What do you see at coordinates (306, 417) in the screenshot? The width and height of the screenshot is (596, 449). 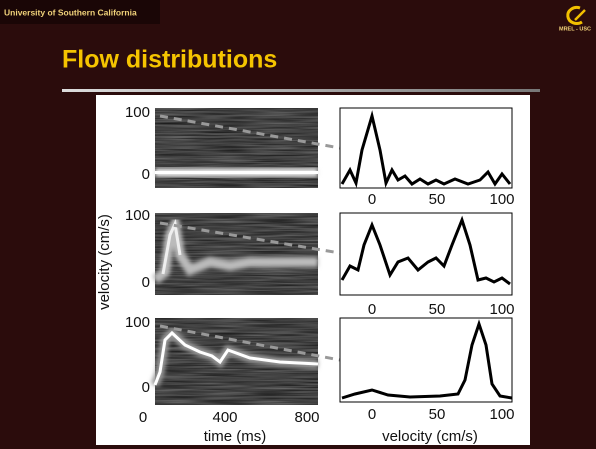 I see `x-tick-label: 800` at bounding box center [306, 417].